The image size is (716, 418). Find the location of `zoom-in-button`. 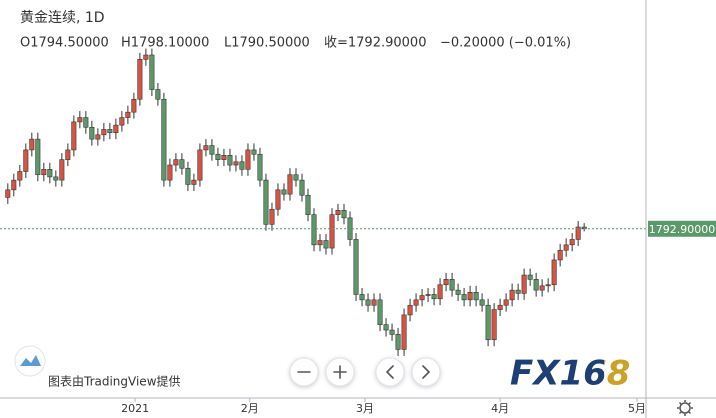

zoom-in-button is located at coordinates (340, 372).